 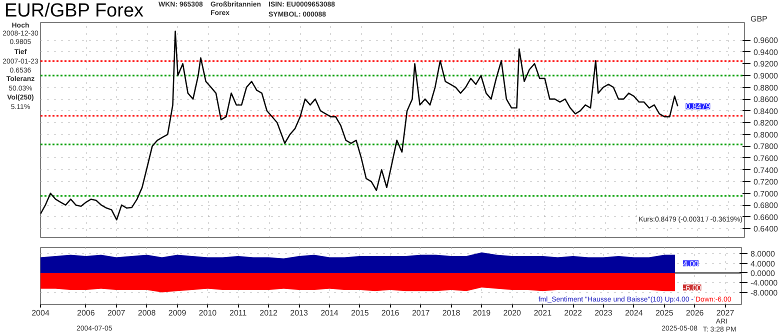 What do you see at coordinates (208, 313) in the screenshot?
I see `x-tick-label: 2010` at bounding box center [208, 313].